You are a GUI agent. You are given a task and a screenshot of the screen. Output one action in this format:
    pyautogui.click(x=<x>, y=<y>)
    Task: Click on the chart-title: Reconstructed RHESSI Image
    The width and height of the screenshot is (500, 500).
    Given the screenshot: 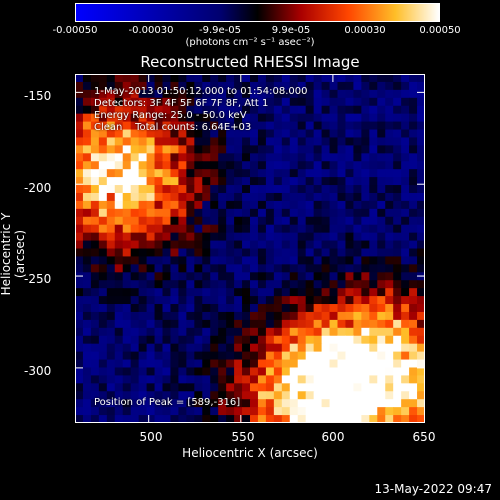 What is the action you would take?
    pyautogui.click(x=250, y=62)
    